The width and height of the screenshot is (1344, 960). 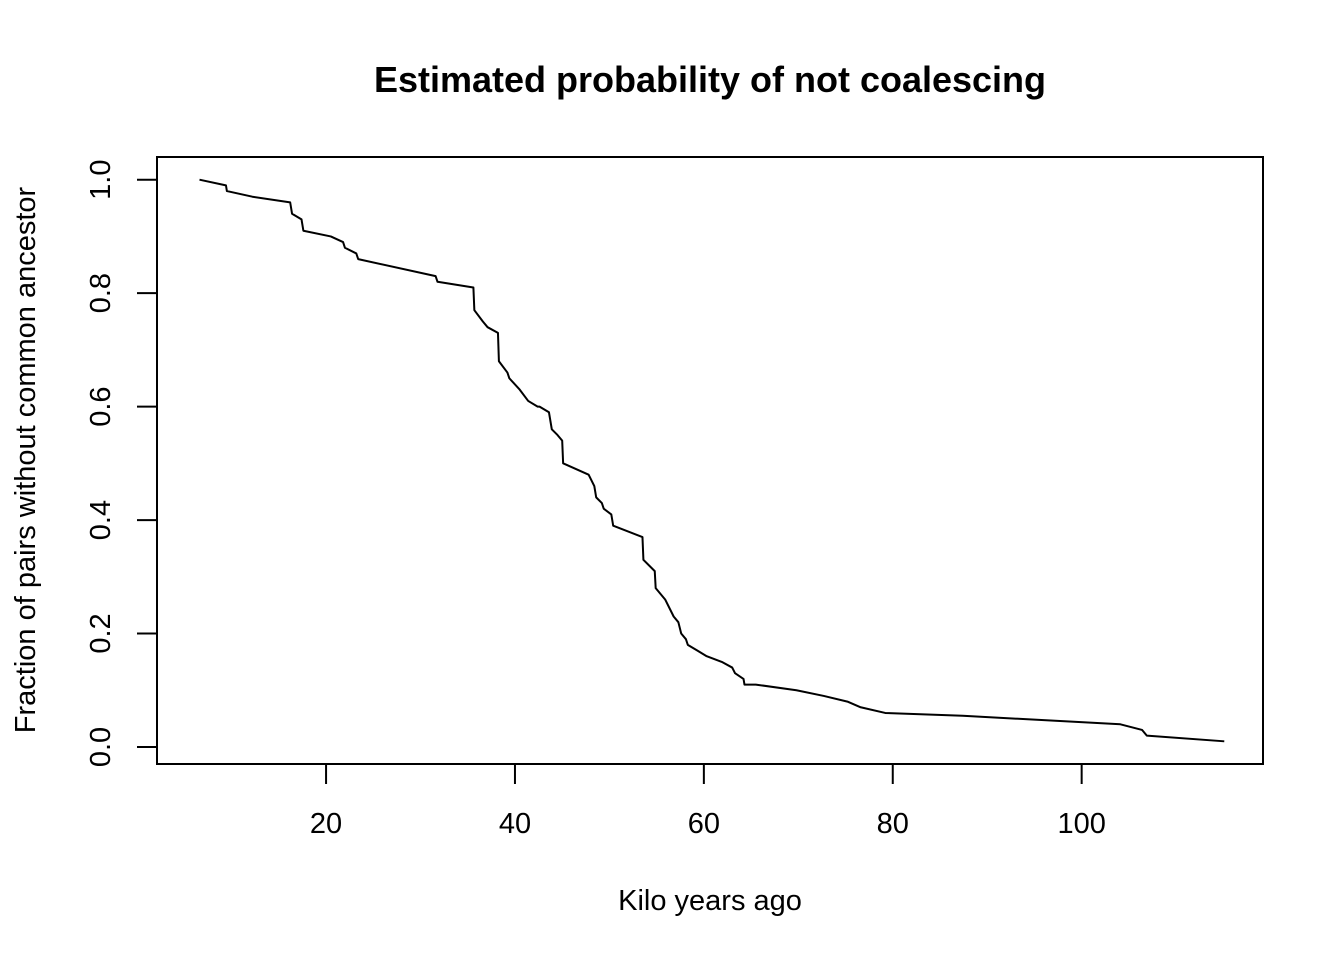 What do you see at coordinates (515, 824) in the screenshot?
I see `x-tick-label: 40` at bounding box center [515, 824].